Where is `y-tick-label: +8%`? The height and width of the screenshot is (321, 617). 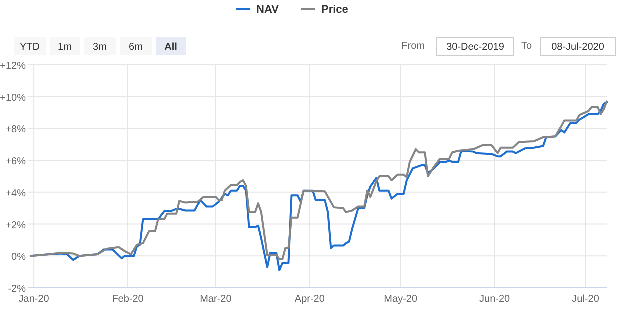
y-tick-label: +8% is located at coordinates (16, 130).